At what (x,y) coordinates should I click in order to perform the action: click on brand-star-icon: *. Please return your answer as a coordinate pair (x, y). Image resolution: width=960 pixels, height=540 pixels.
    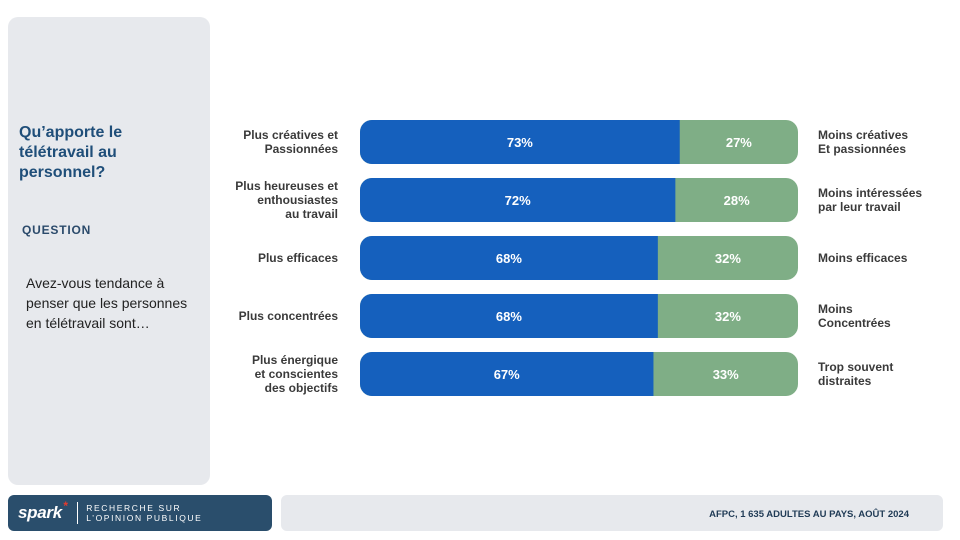
    Looking at the image, I should click on (65, 506).